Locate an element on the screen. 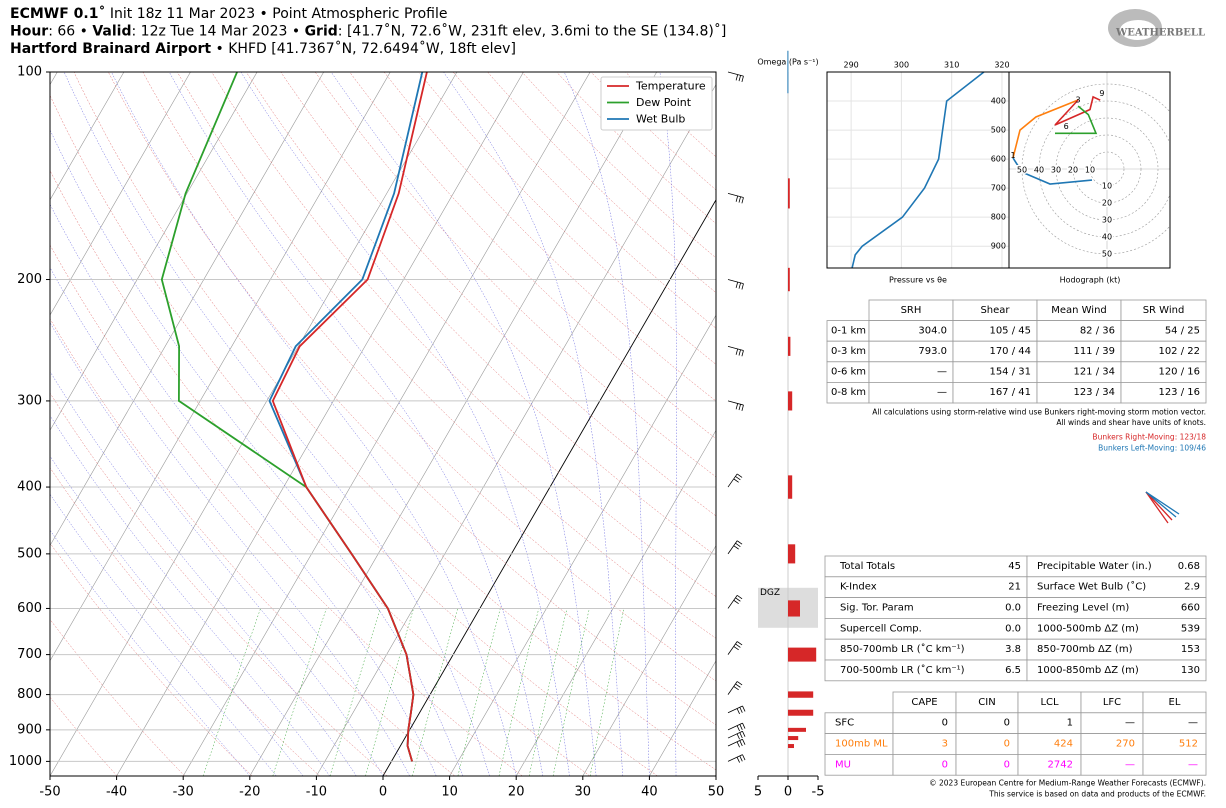 The width and height of the screenshot is (1226, 808). x-tick-label: 320 is located at coordinates (1001, 65).